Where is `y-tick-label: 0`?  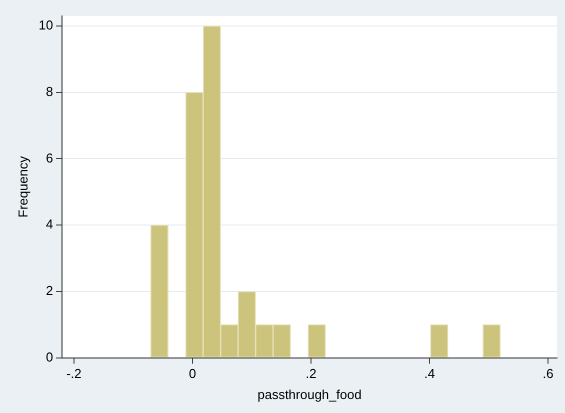 y-tick-label: 0 is located at coordinates (50, 356).